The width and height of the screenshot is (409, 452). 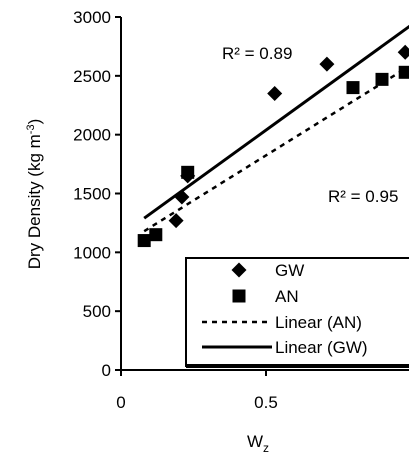 I want to click on r2-gw-annotation: R² = 0.89, so click(x=257, y=53).